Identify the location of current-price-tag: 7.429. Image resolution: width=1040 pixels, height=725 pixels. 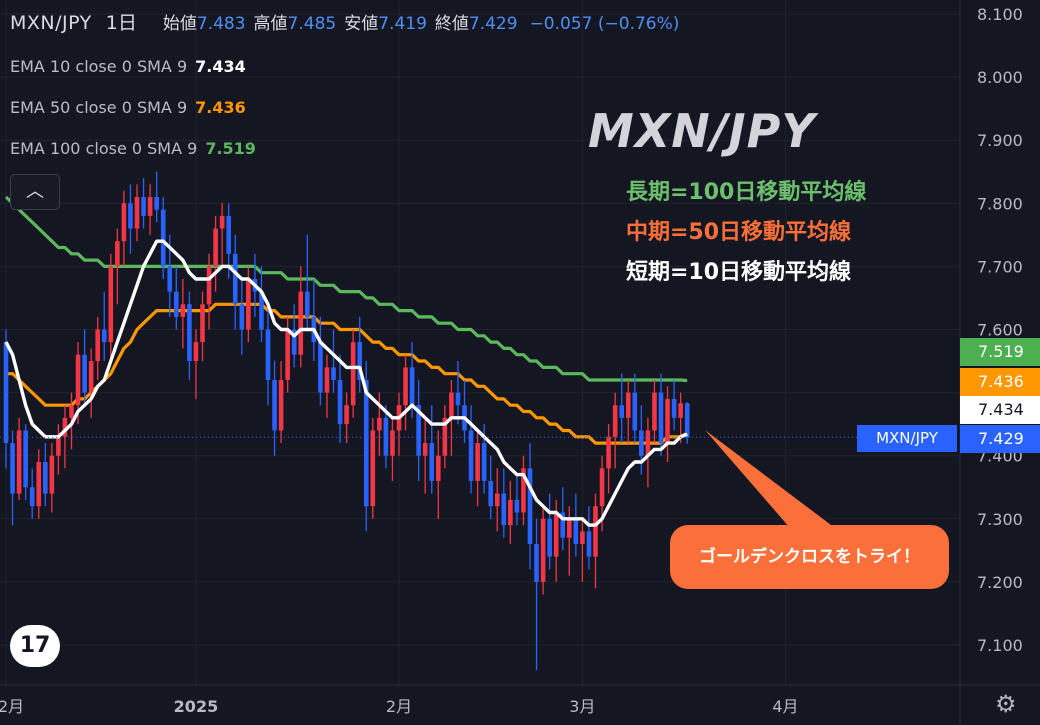
(1000, 439).